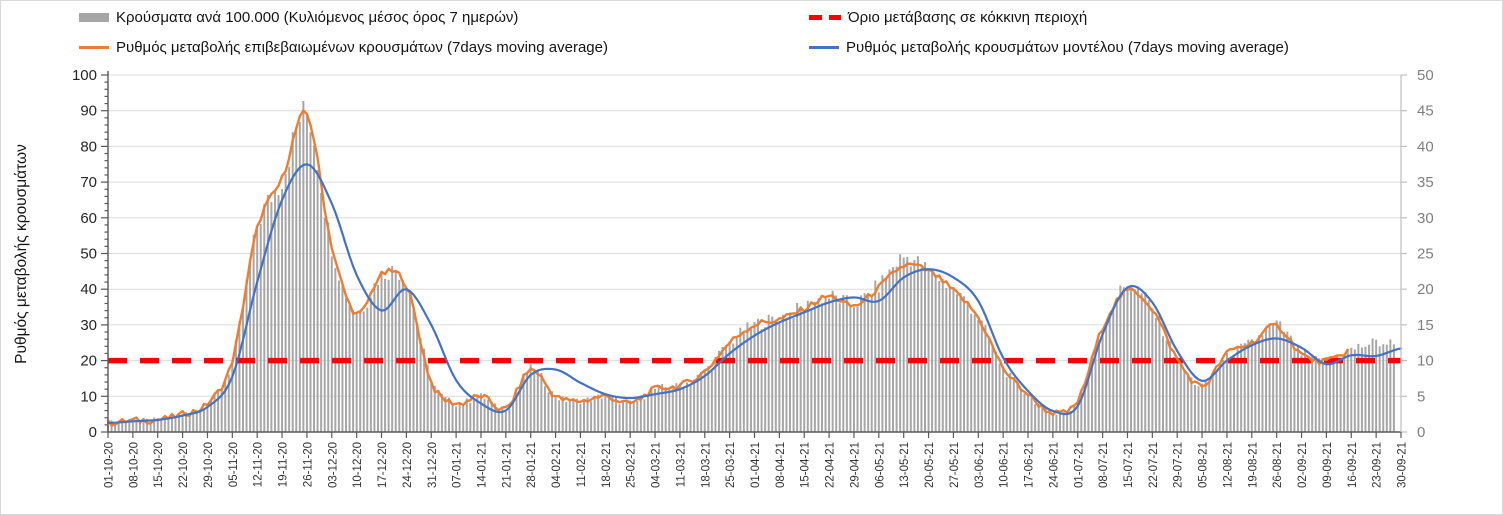 This screenshot has width=1503, height=515. What do you see at coordinates (1005, 465) in the screenshot?
I see `x-tick-label: 10-06-21` at bounding box center [1005, 465].